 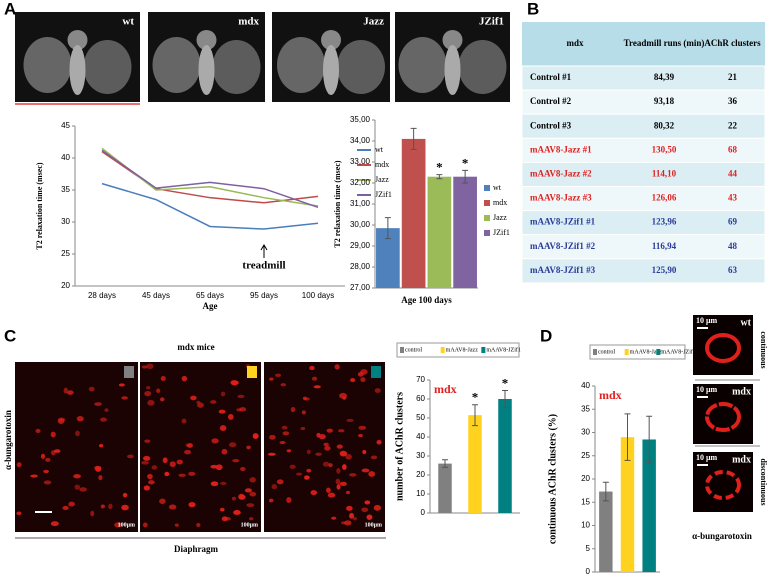 What do you see at coordinates (733, 222) in the screenshot?
I see `table-cell: 69` at bounding box center [733, 222].